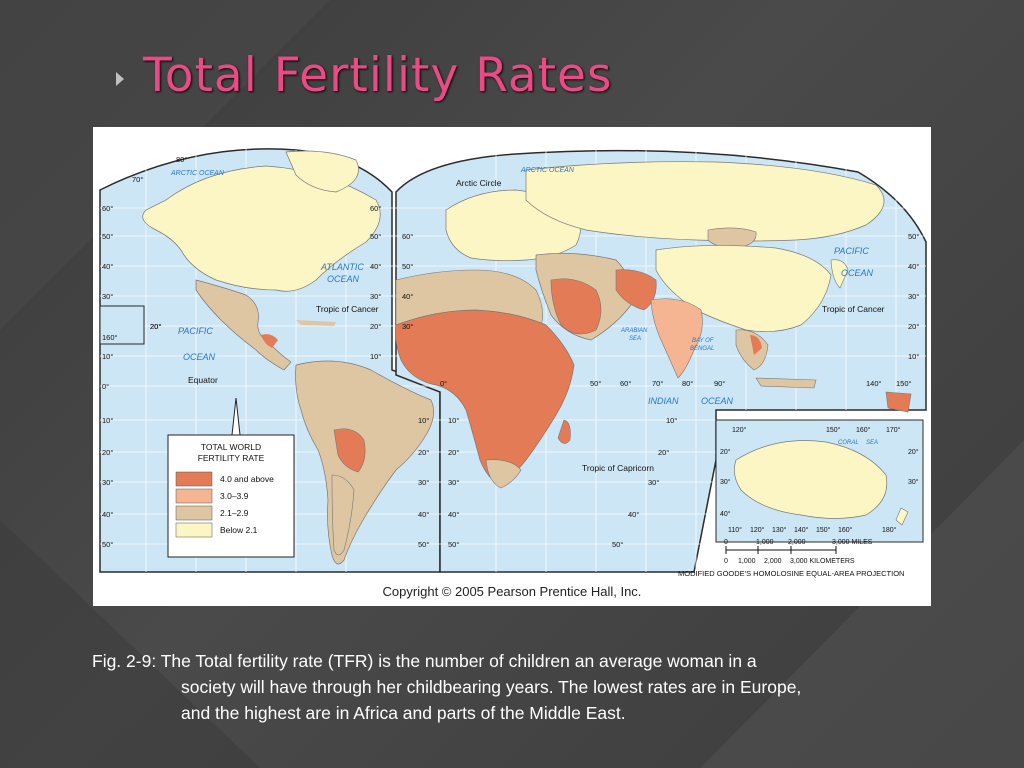 The image size is (1024, 768). Describe the element at coordinates (633, 514) in the screenshot. I see `south-indian-label-3: 40°` at that location.